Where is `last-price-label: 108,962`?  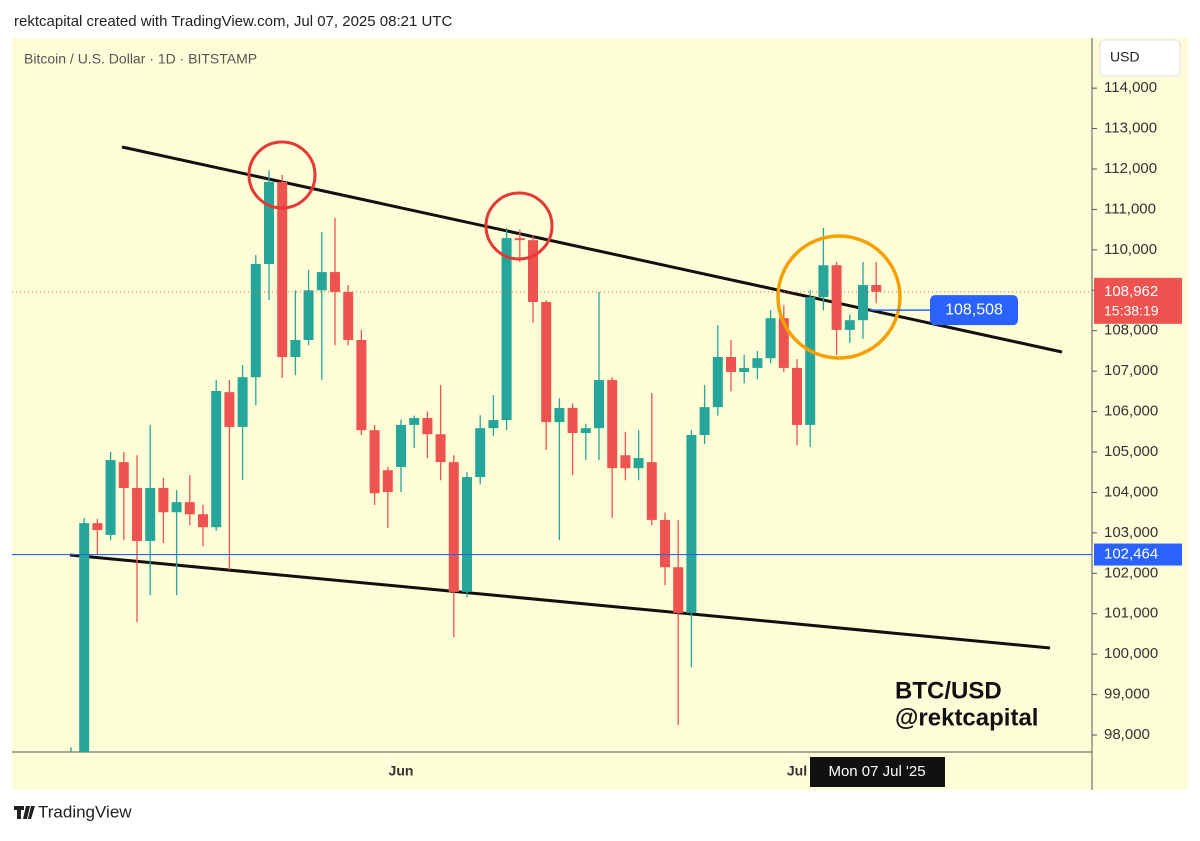
last-price-label: 108,962 is located at coordinates (1131, 291).